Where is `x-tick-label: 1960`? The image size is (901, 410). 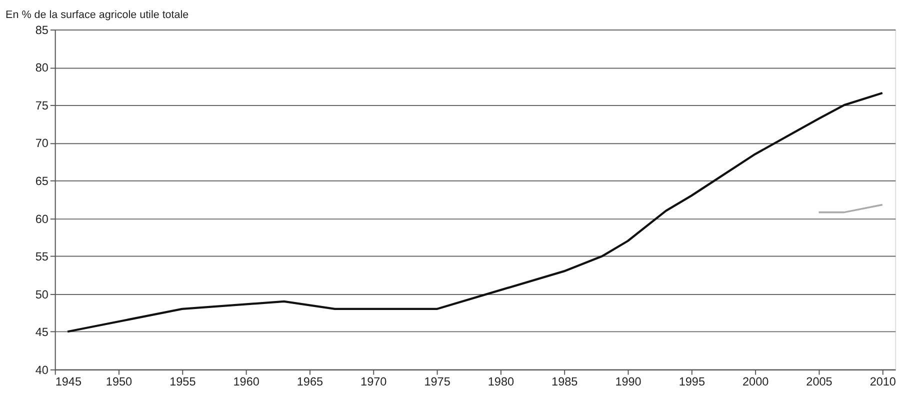 x-tick-label: 1960 is located at coordinates (246, 382).